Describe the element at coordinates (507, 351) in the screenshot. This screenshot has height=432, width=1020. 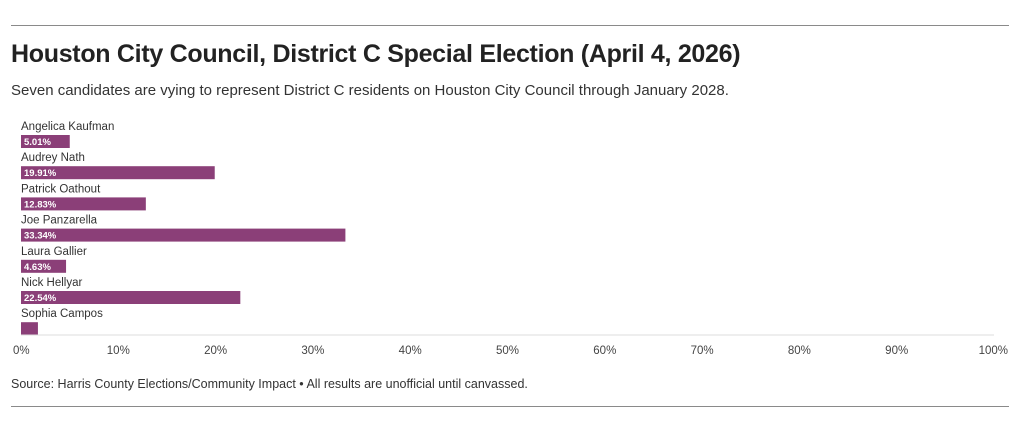
I see `x-tick-label: 50%` at that location.